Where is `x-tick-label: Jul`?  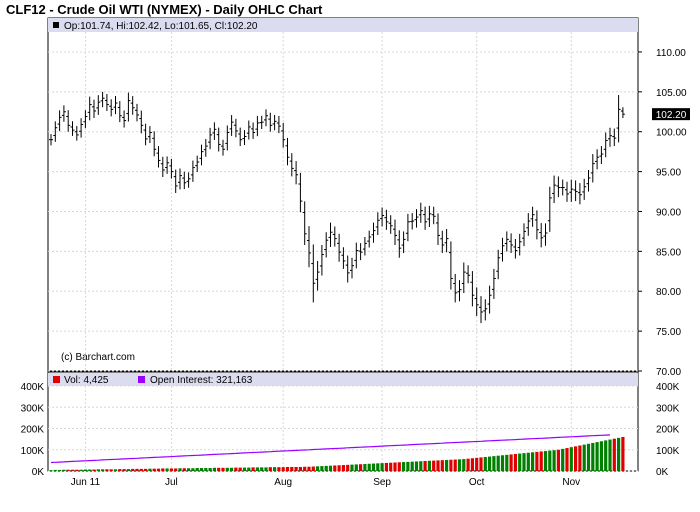 x-tick-label: Jul is located at coordinates (171, 482).